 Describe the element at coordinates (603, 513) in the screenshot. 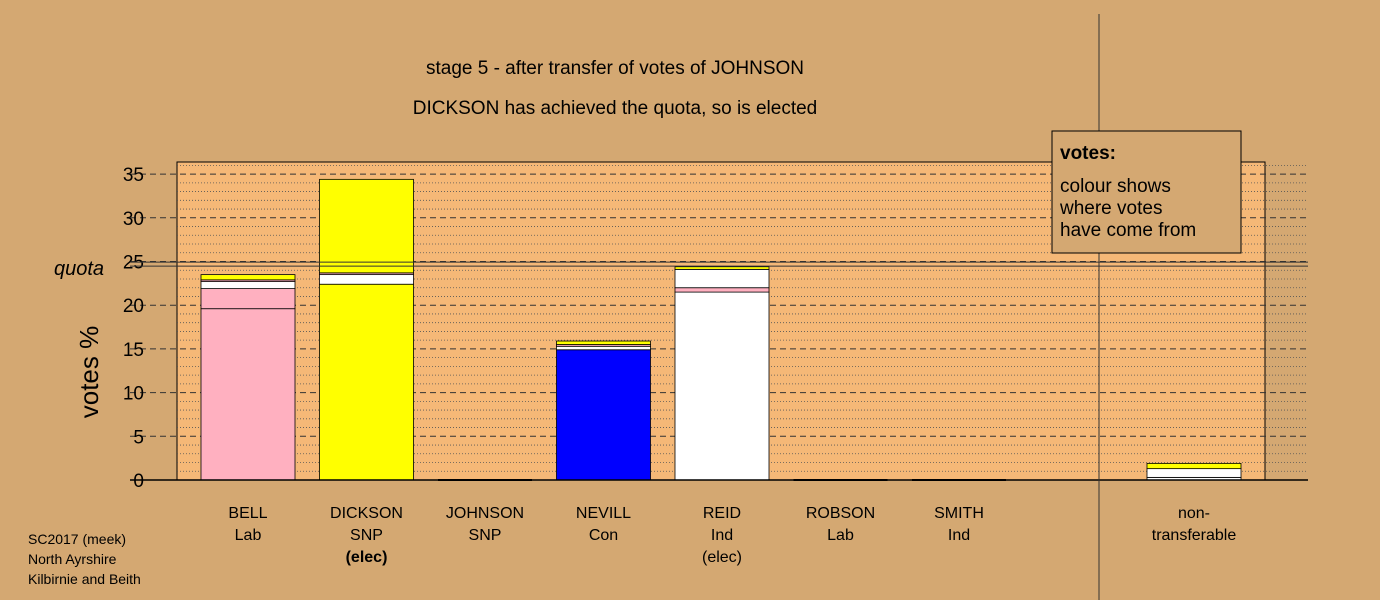

I see `candidate-name: NEVILL` at that location.